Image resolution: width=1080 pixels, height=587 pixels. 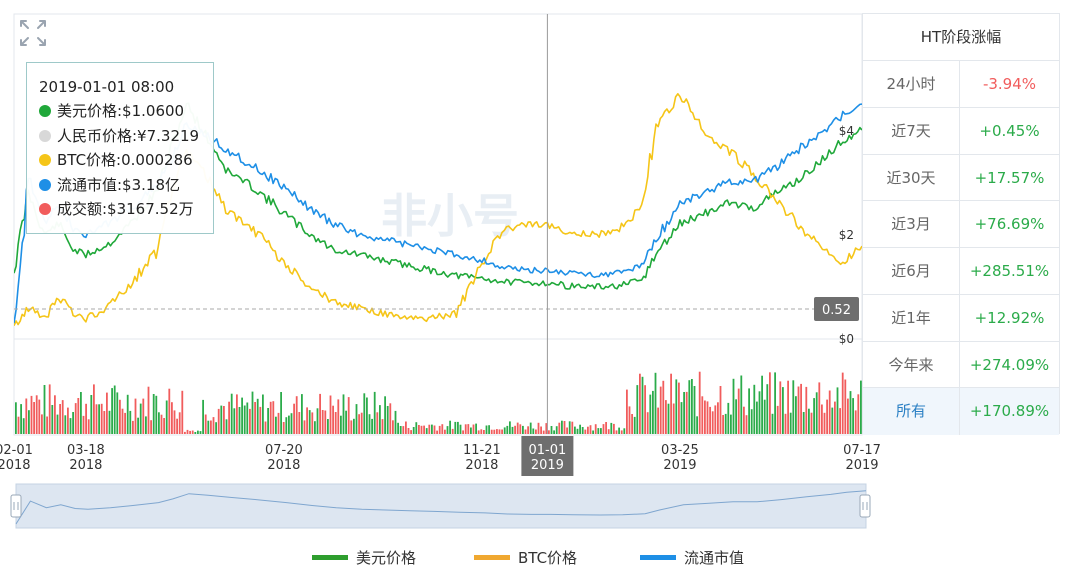 I want to click on watermark: 非小号, so click(x=450, y=216).